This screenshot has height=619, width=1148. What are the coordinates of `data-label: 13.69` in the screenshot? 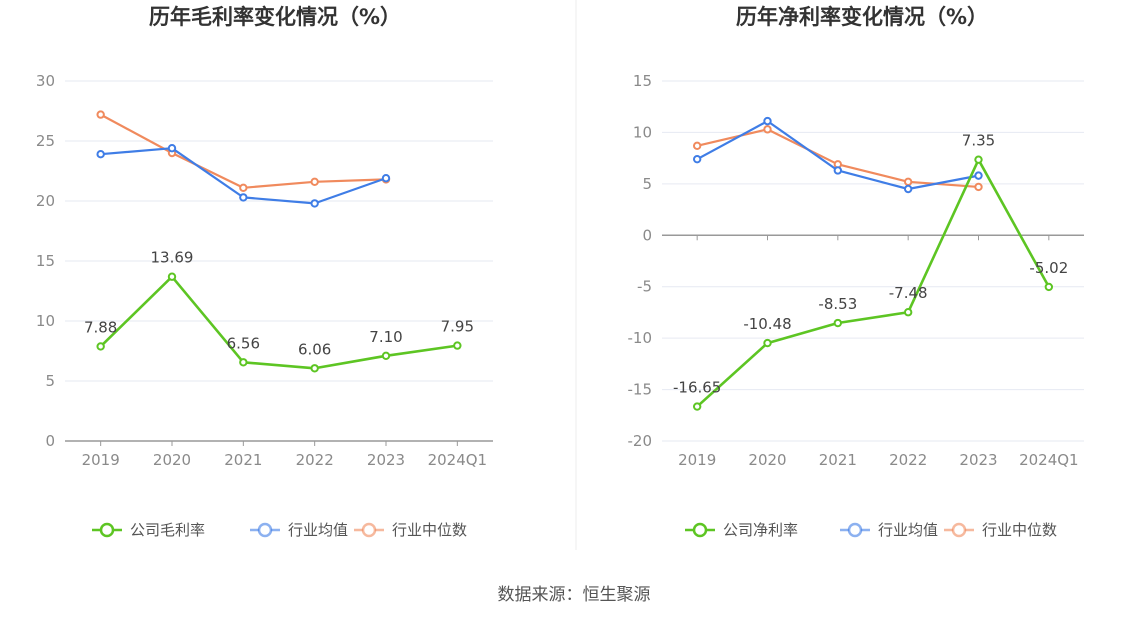 It's located at (172, 258).